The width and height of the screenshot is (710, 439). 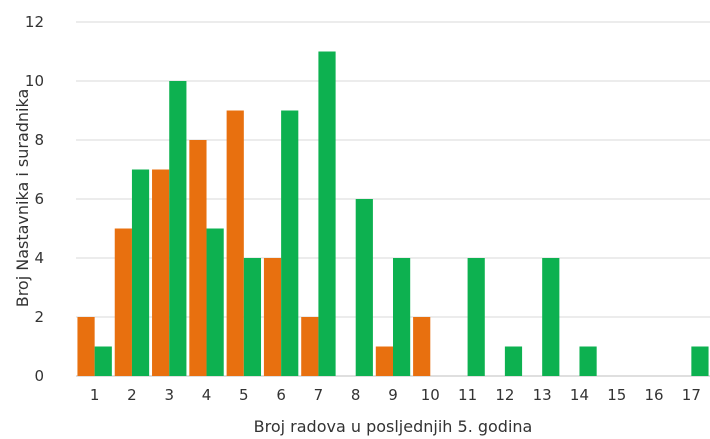 What do you see at coordinates (39, 258) in the screenshot?
I see `y-tick-label: 4` at bounding box center [39, 258].